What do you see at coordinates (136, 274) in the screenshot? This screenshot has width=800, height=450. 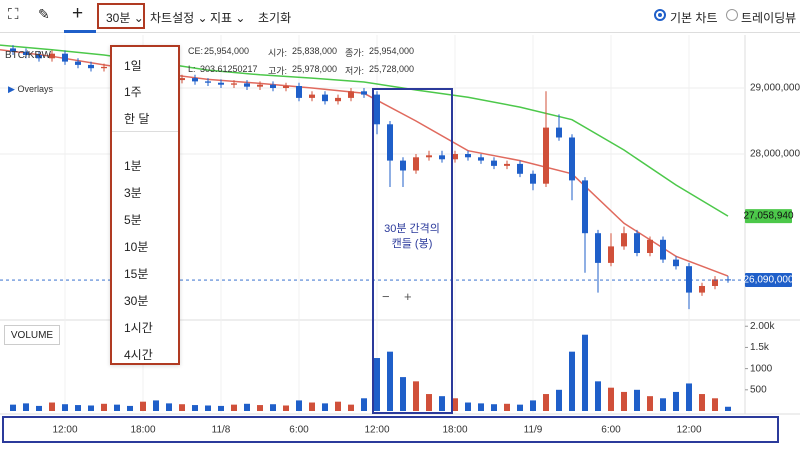 I see `dropdown-item: 15분` at bounding box center [136, 274].